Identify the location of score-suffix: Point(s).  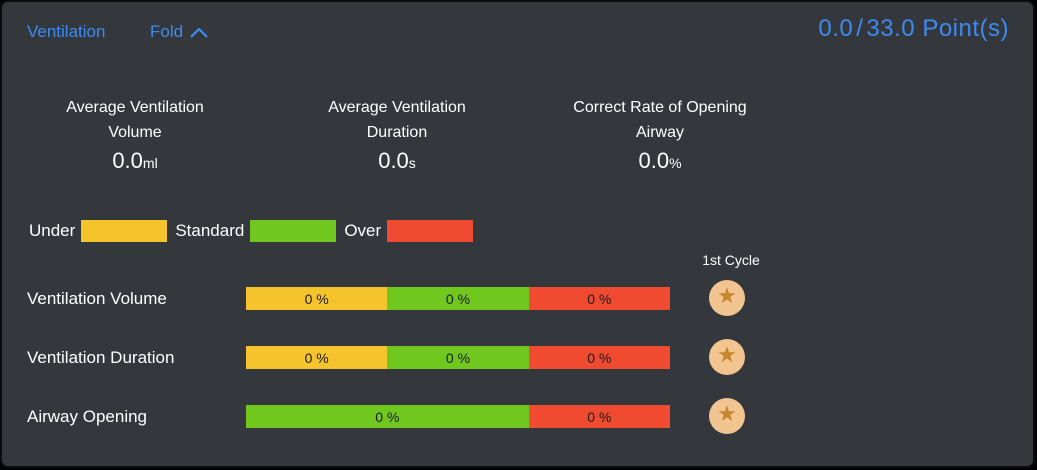
(965, 28).